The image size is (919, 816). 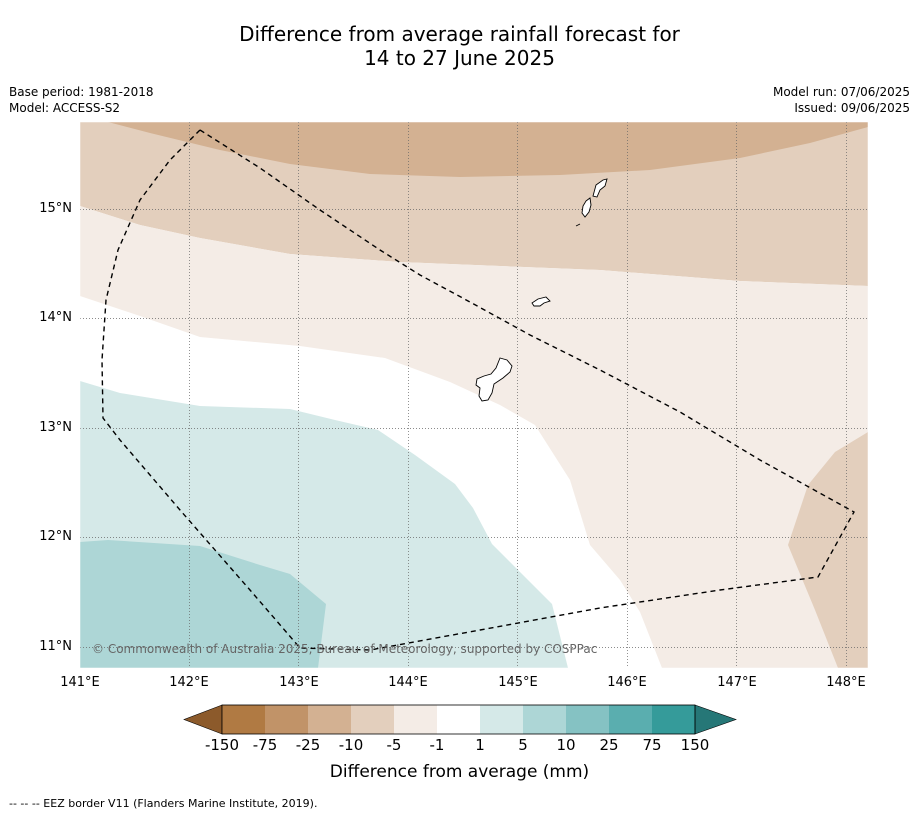 I want to click on lat-label-14n: 14°N, so click(x=55, y=317).